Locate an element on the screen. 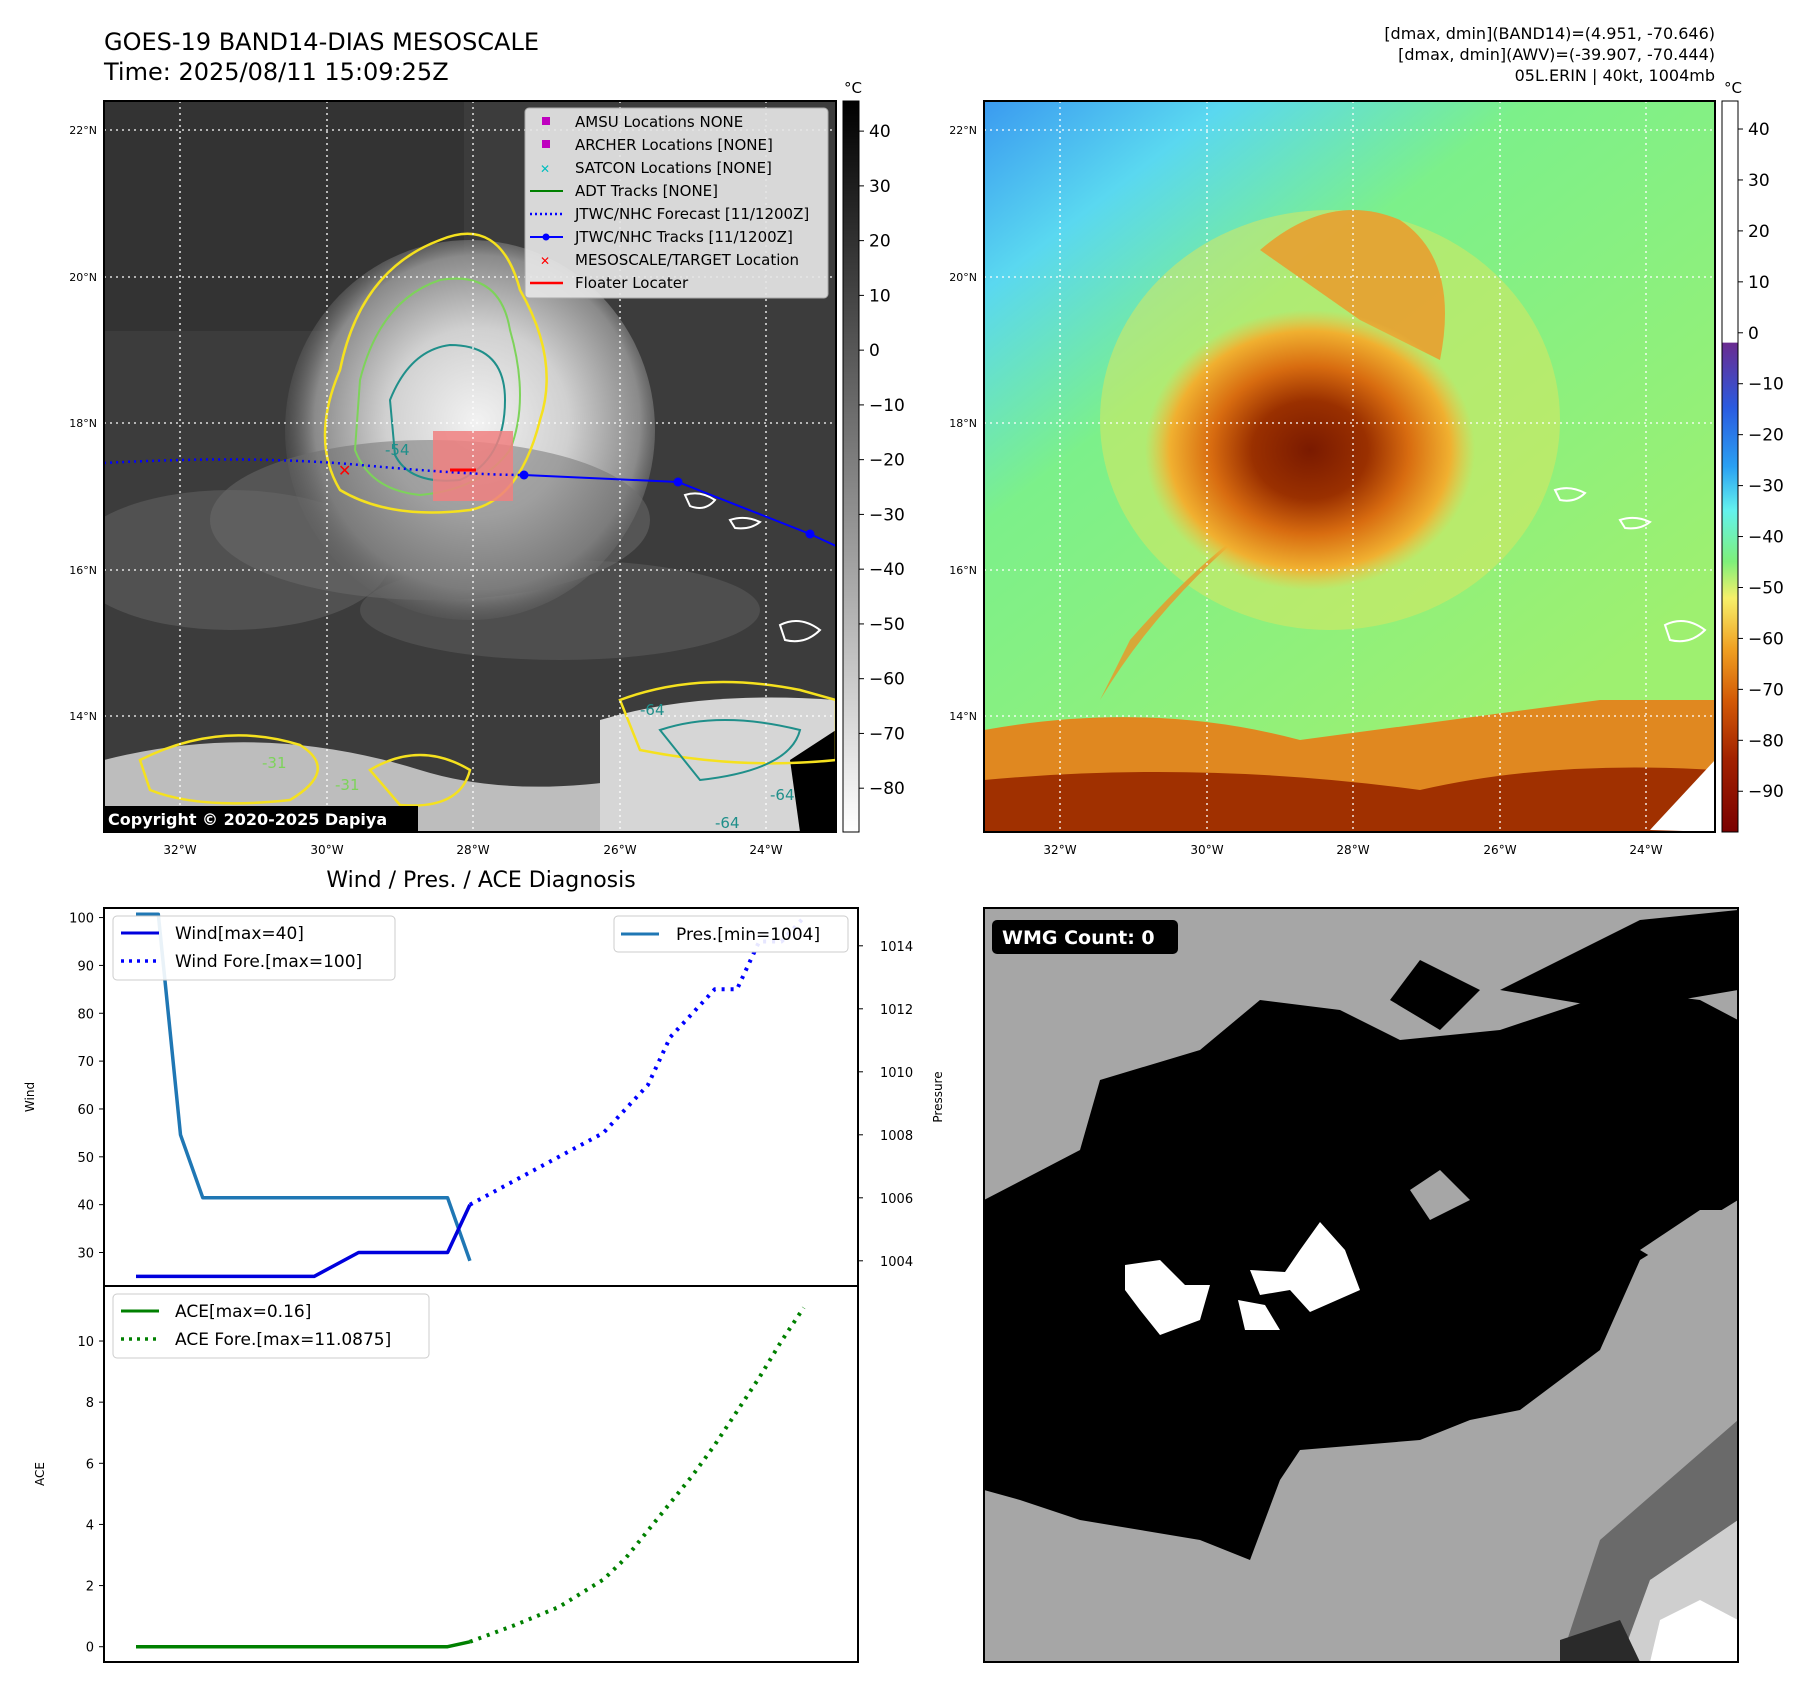  legend-tracks: JTWC/NHC Tracks [11/1200Z] is located at coordinates (683, 237).